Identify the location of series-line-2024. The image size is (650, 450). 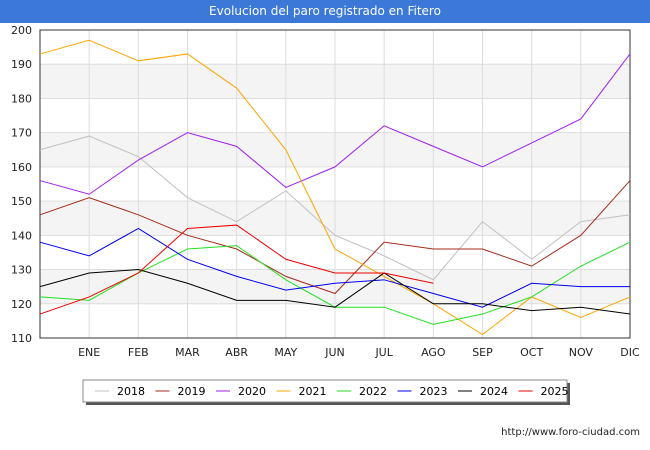
(335, 292).